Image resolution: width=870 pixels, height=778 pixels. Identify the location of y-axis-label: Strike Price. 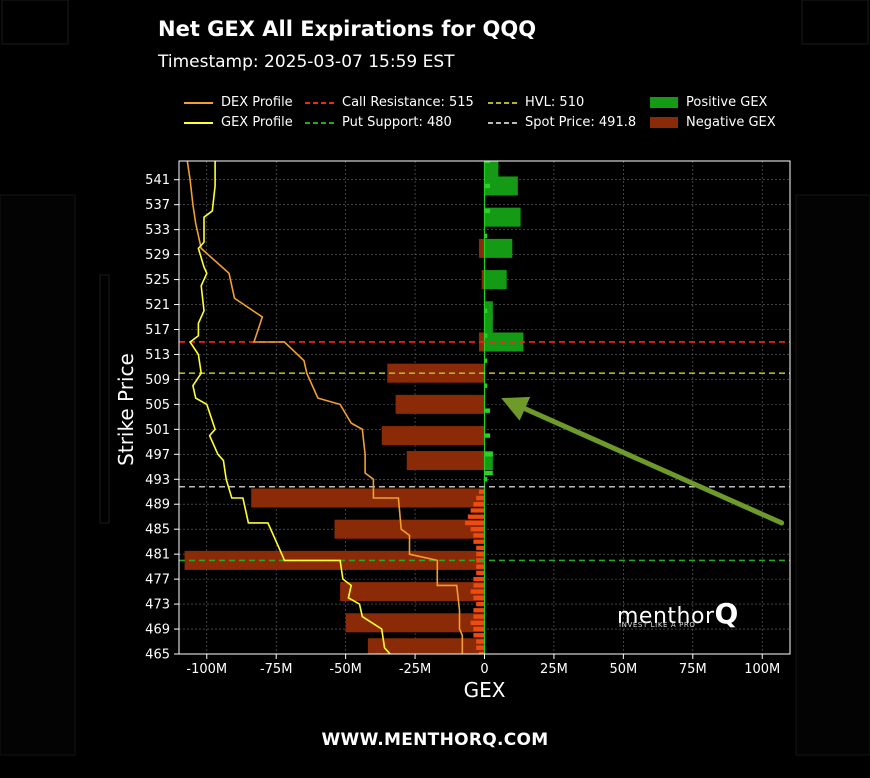
(126, 409).